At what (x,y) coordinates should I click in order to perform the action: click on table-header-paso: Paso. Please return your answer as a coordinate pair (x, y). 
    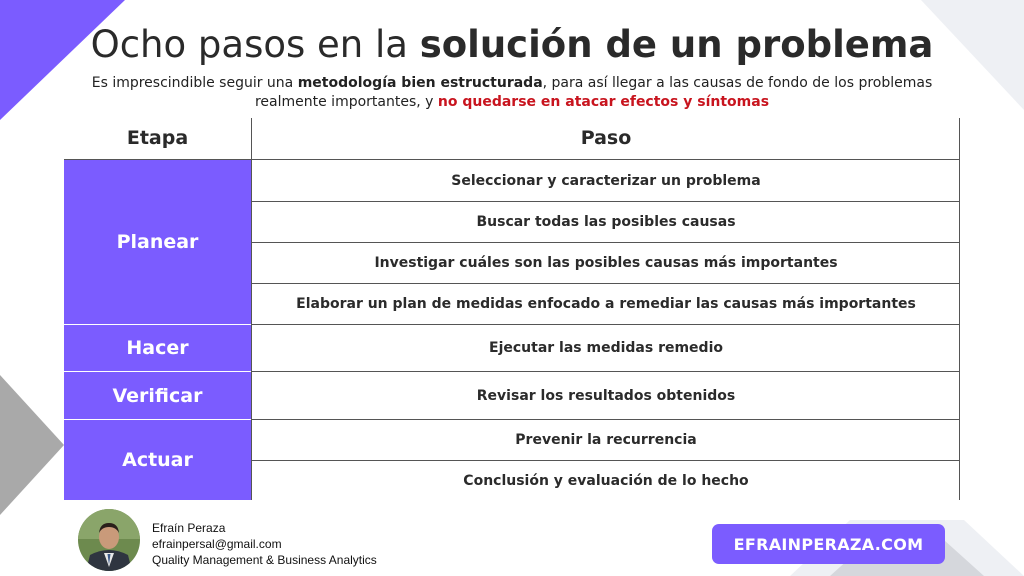
    Looking at the image, I should click on (606, 138).